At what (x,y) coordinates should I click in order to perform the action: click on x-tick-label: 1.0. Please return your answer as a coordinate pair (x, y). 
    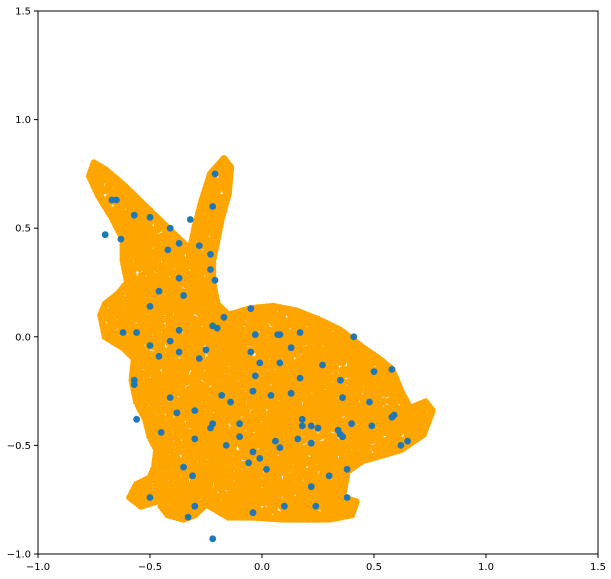
    Looking at the image, I should click on (486, 567).